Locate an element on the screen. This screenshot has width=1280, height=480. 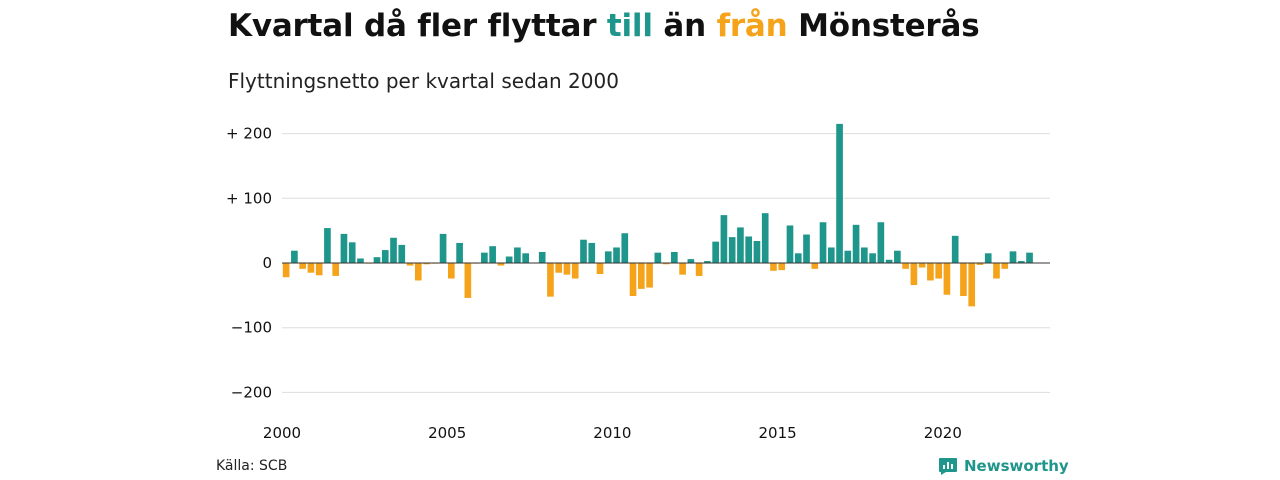
bar-2019Q2 is located at coordinates (922, 265).